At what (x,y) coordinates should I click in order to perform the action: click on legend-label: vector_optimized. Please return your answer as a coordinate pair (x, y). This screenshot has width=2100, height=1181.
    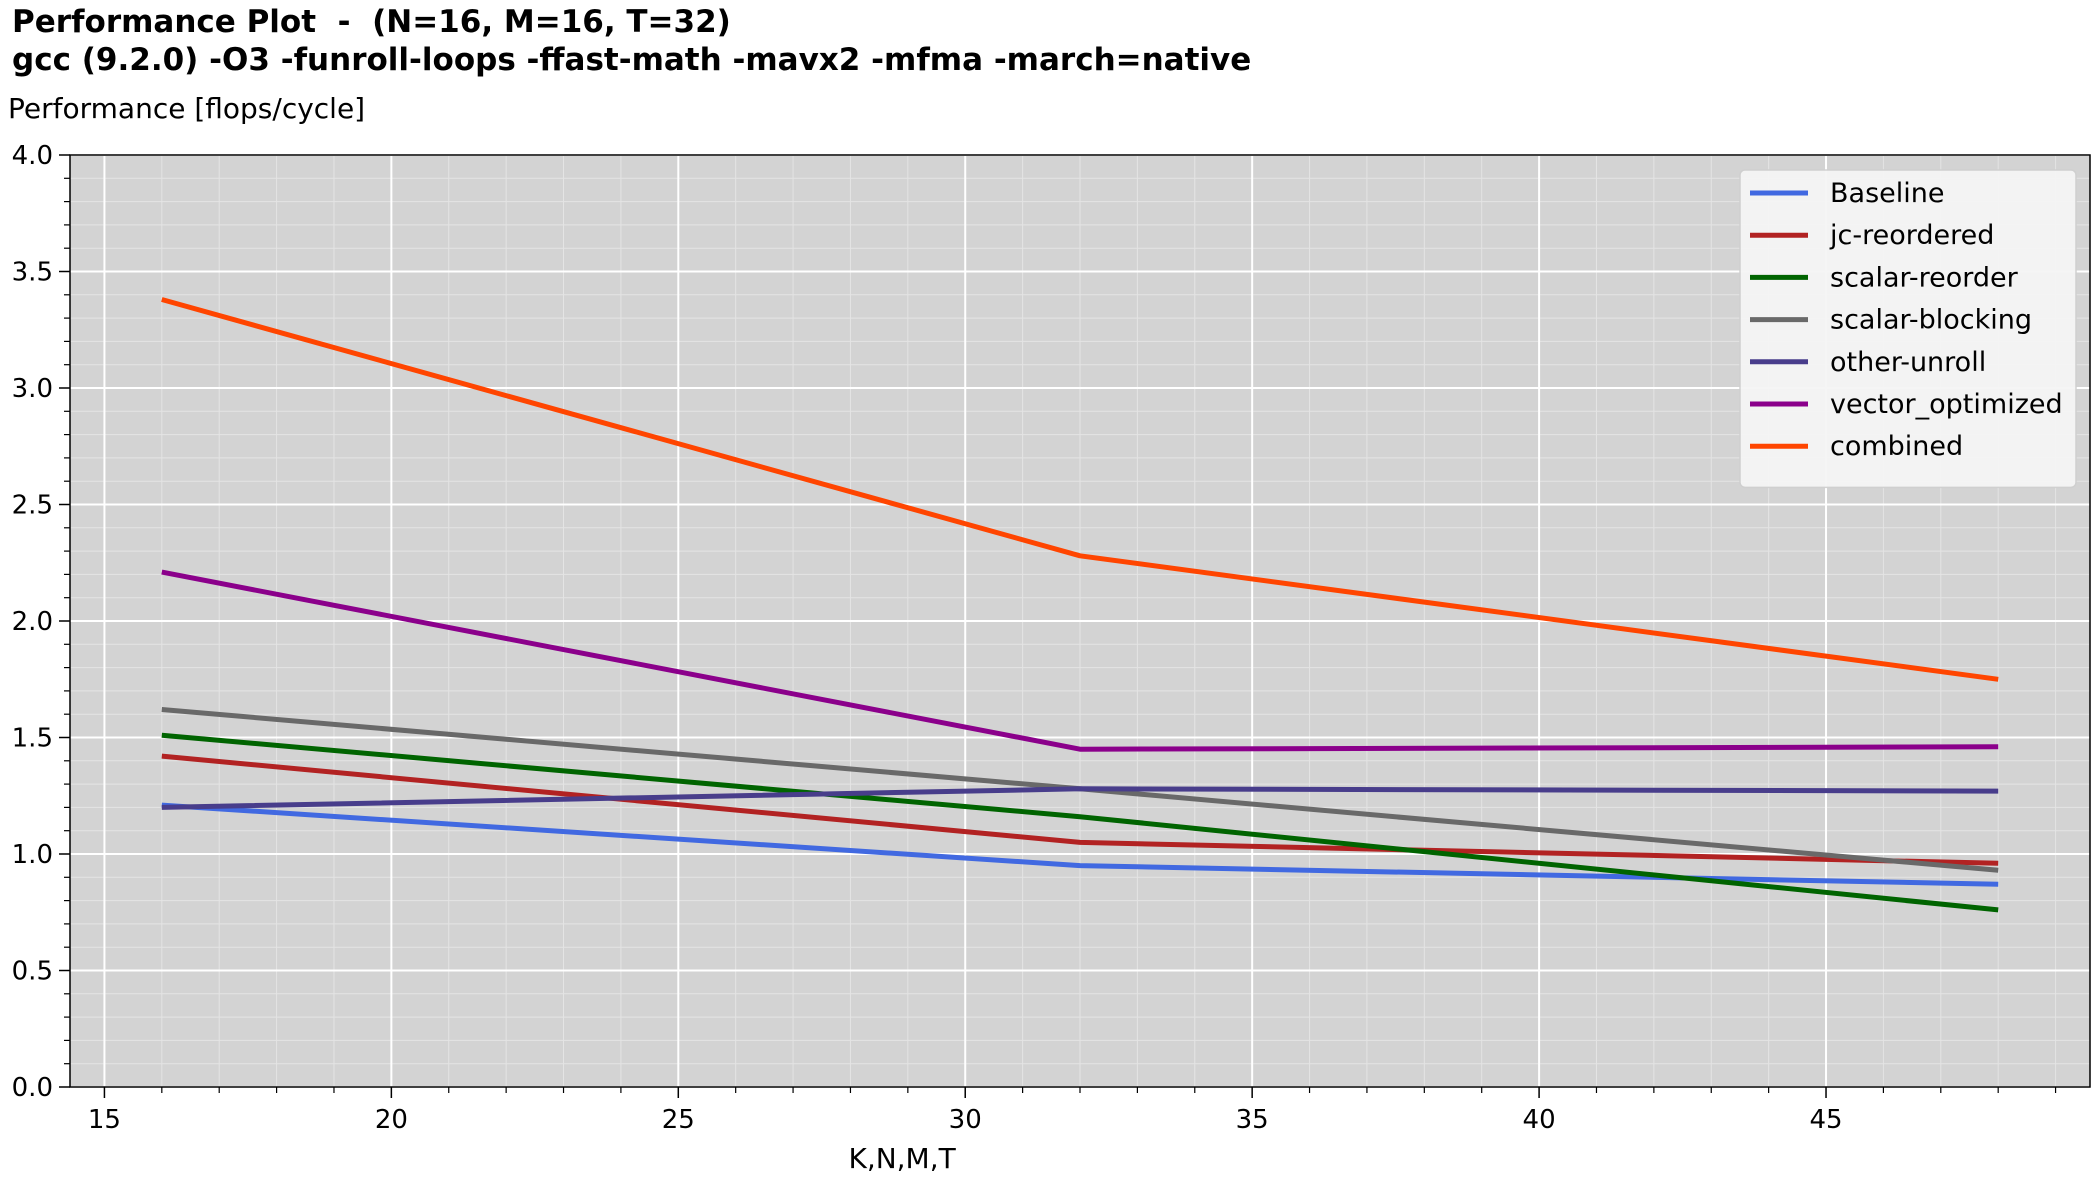
    Looking at the image, I should click on (1946, 404).